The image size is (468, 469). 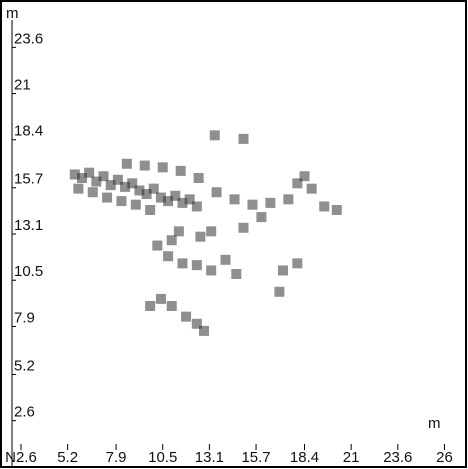 I want to click on y-unit: m, so click(x=12, y=13).